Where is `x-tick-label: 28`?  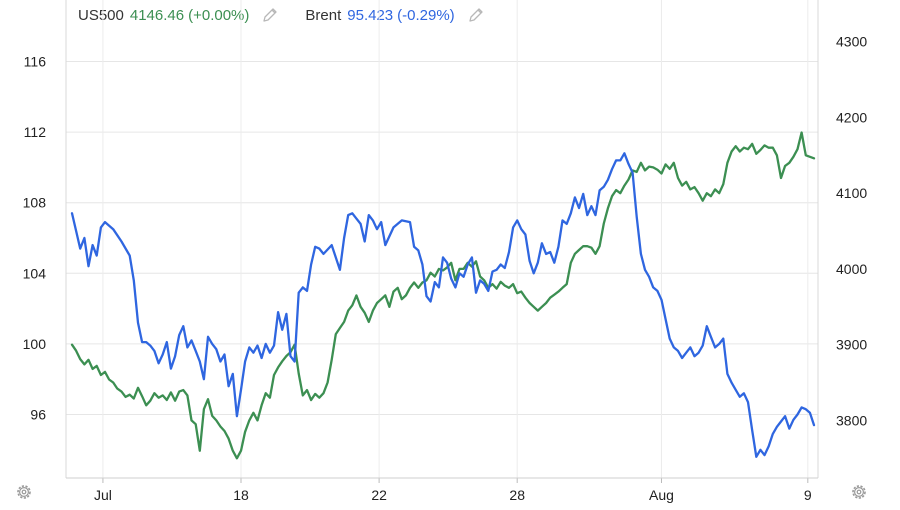 x-tick-label: 28 is located at coordinates (517, 495).